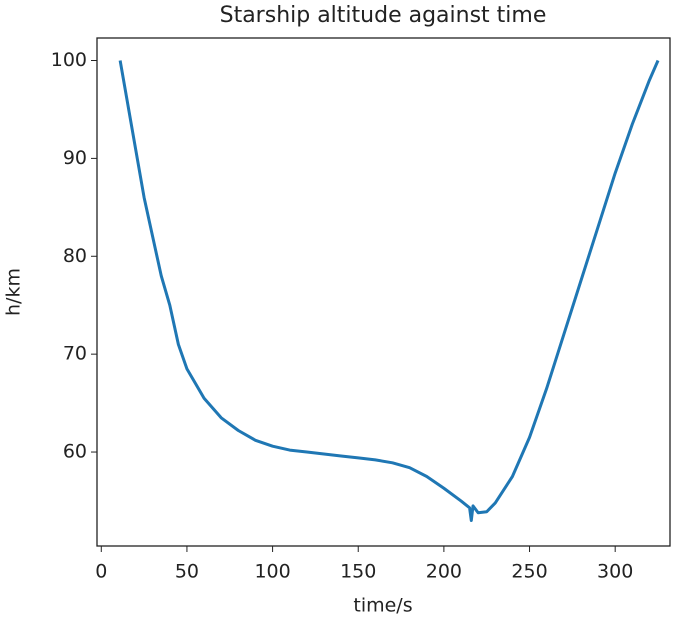 The width and height of the screenshot is (685, 622). What do you see at coordinates (75, 256) in the screenshot?
I see `y-tick-label: 80` at bounding box center [75, 256].